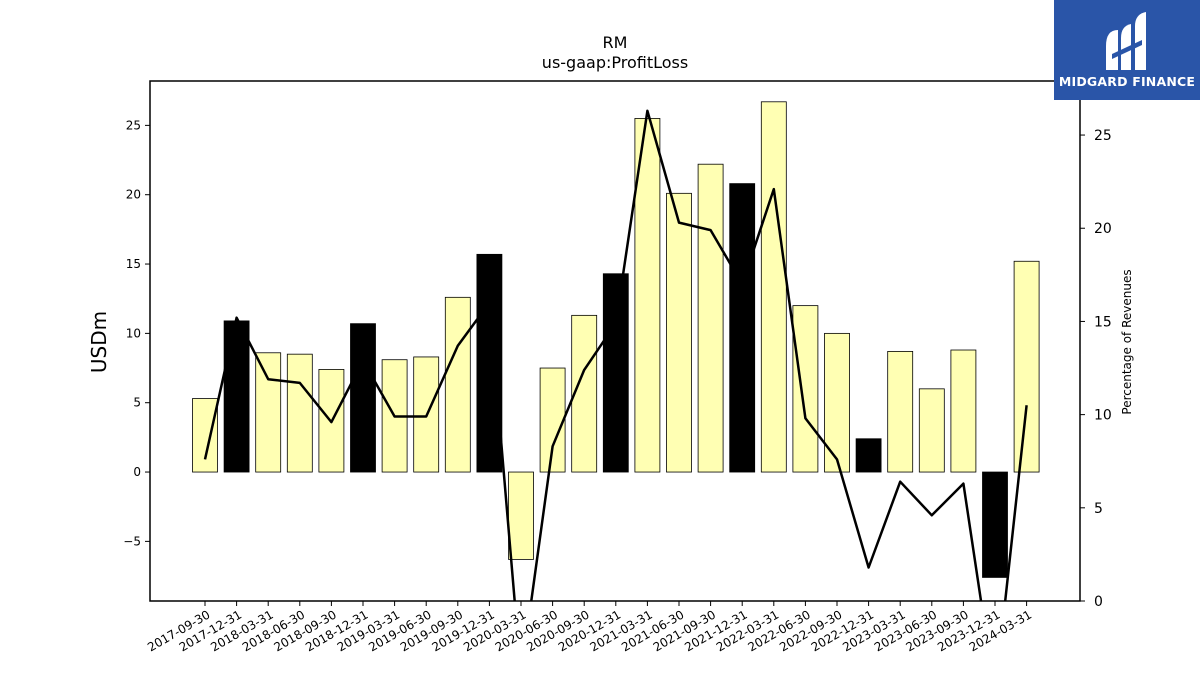  I want to click on y2-tick-label: 15, so click(1103, 322).